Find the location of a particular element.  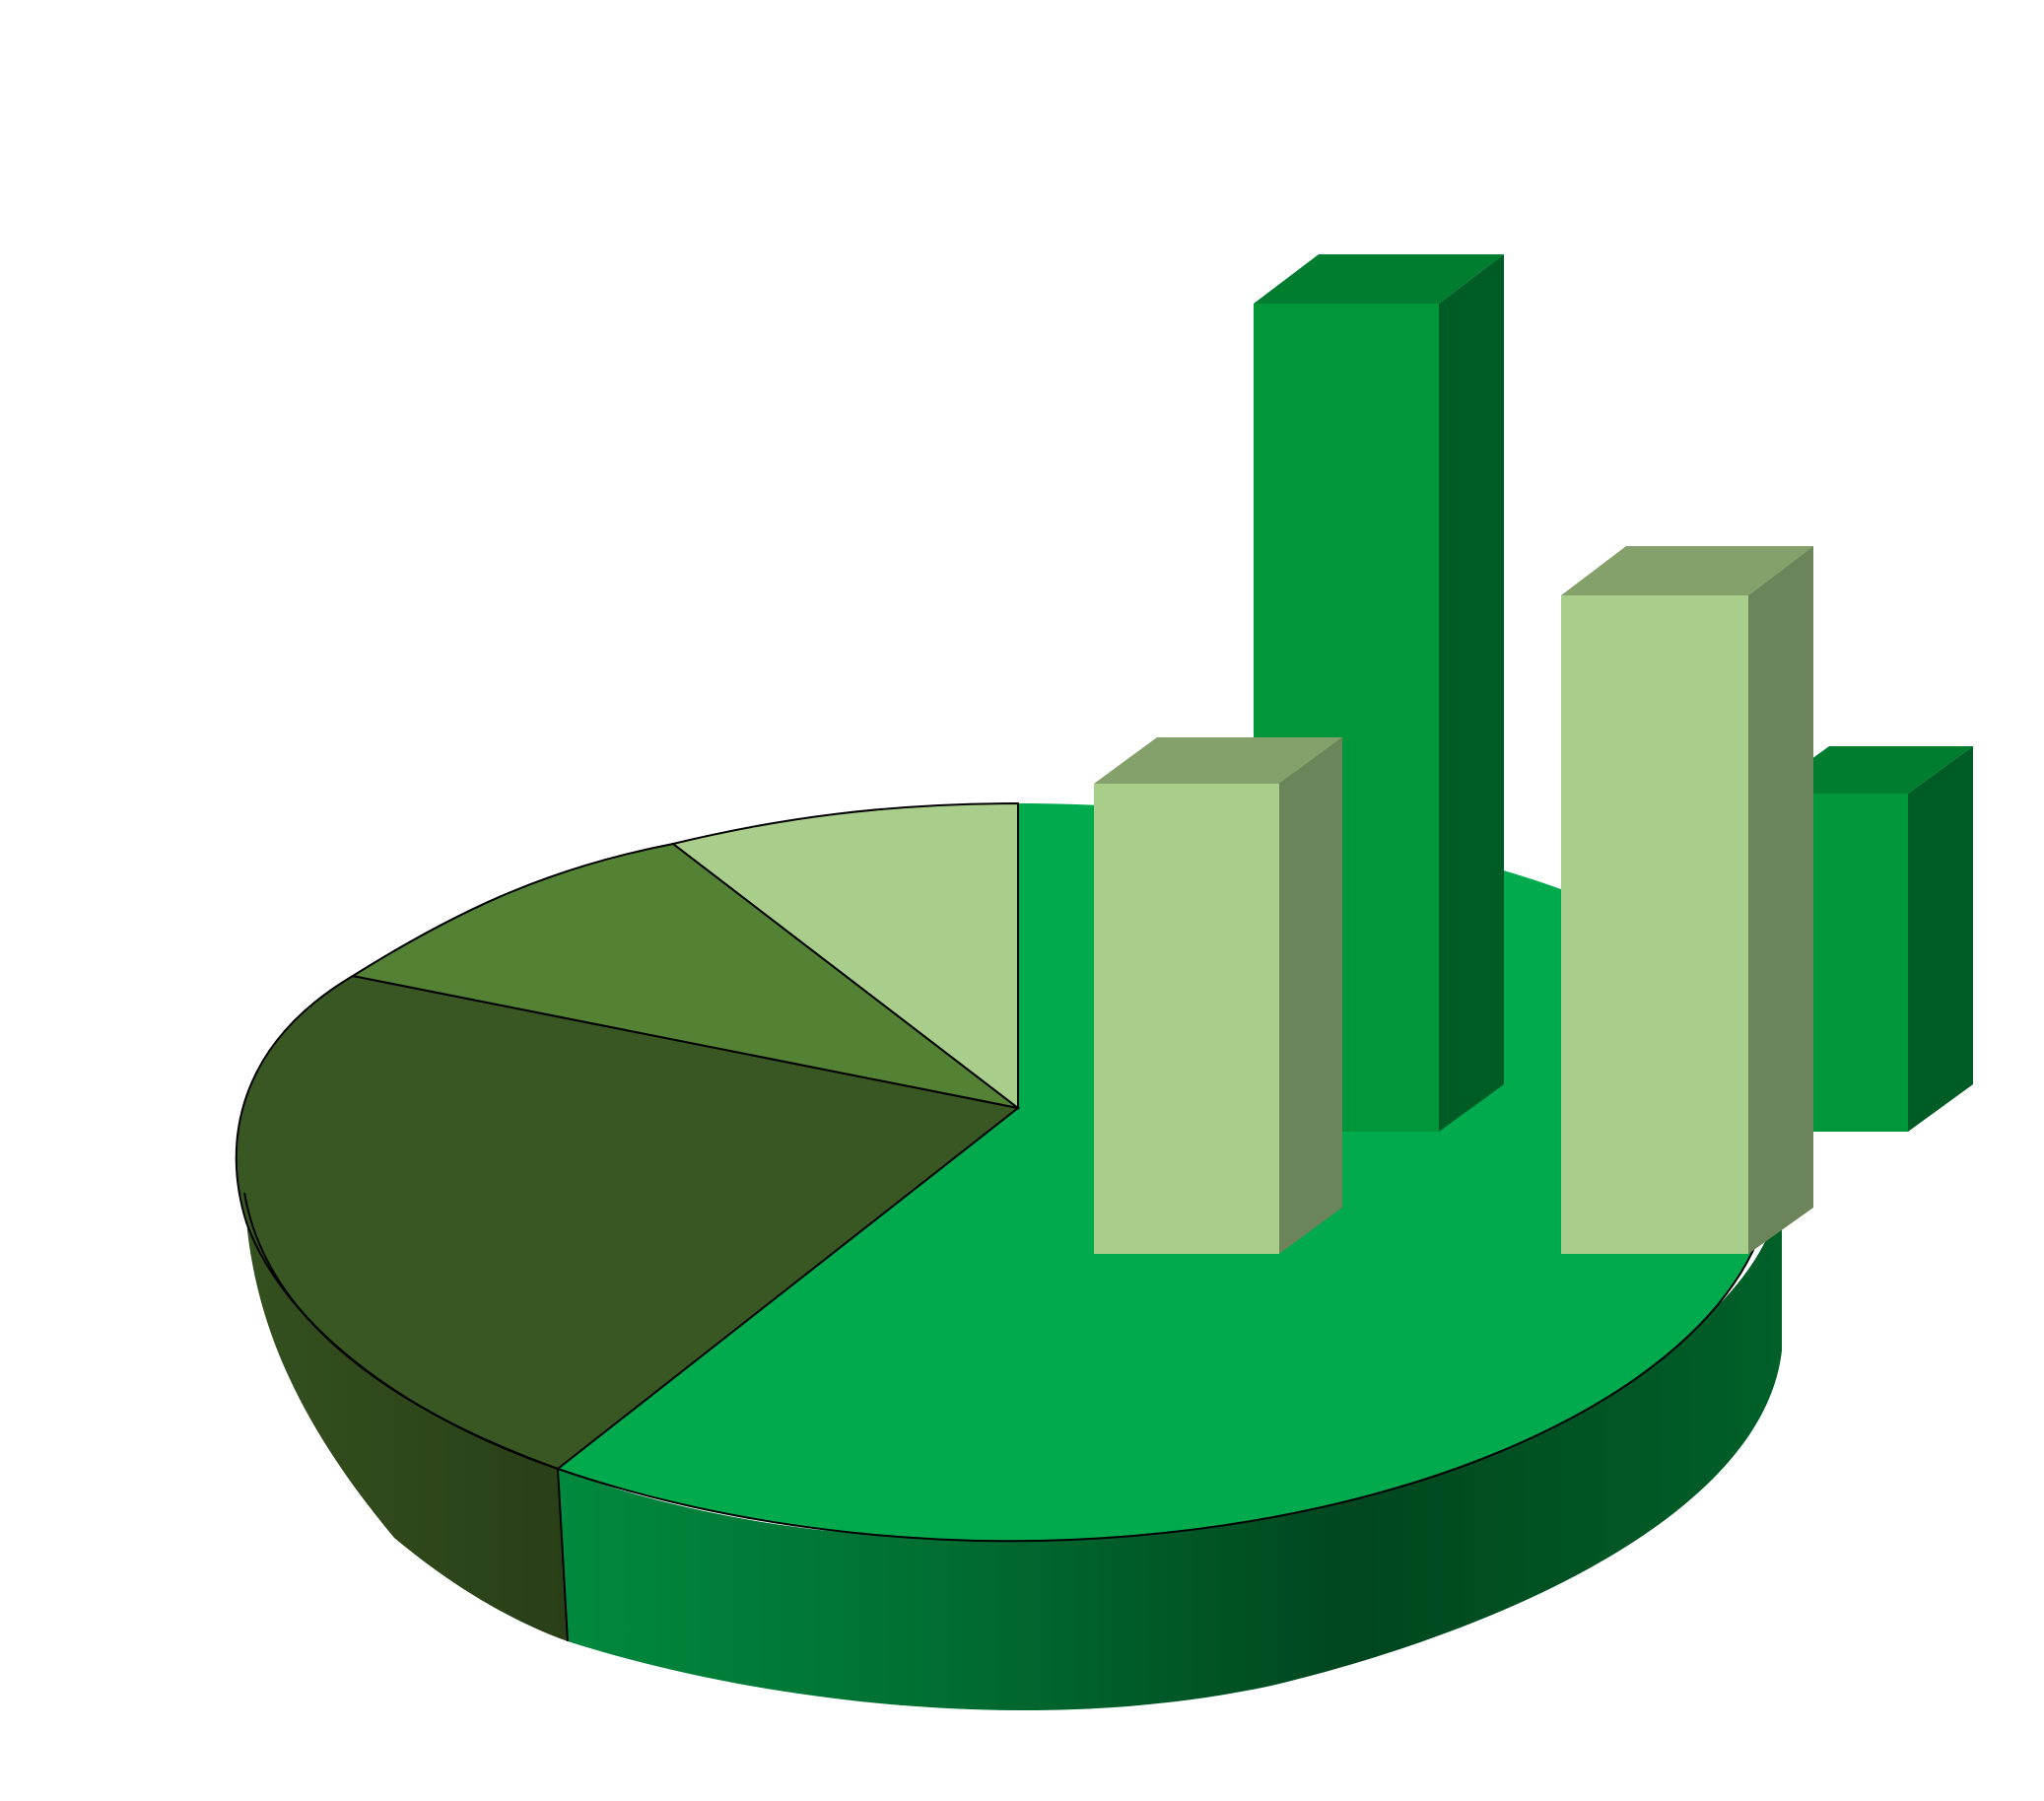

bar-light-left-front is located at coordinates (1186, 1019).